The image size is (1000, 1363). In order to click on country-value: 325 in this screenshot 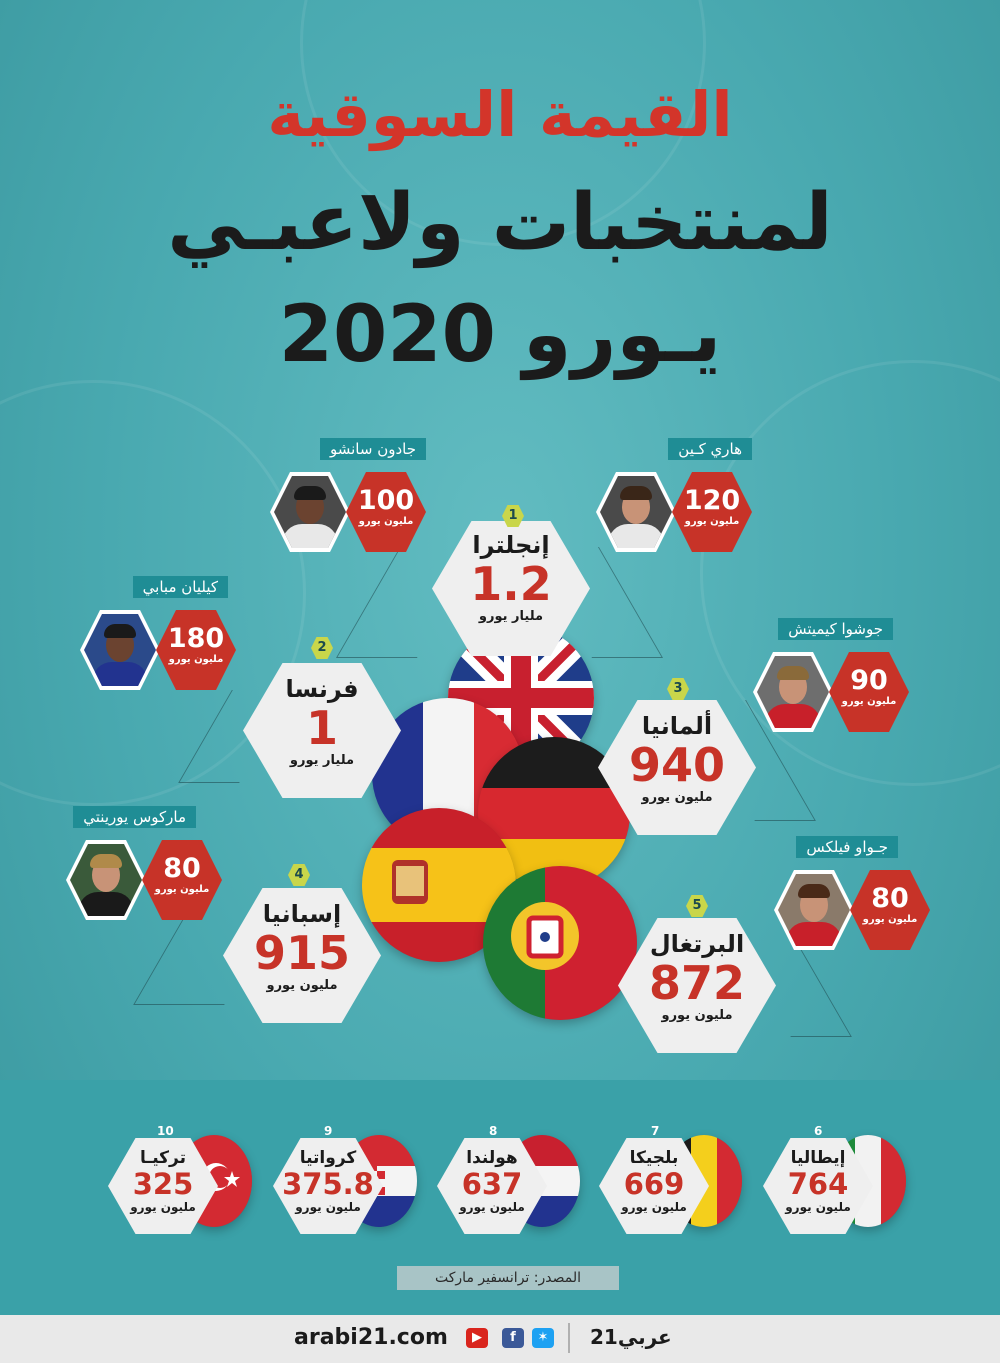, I will do `click(163, 1184)`.